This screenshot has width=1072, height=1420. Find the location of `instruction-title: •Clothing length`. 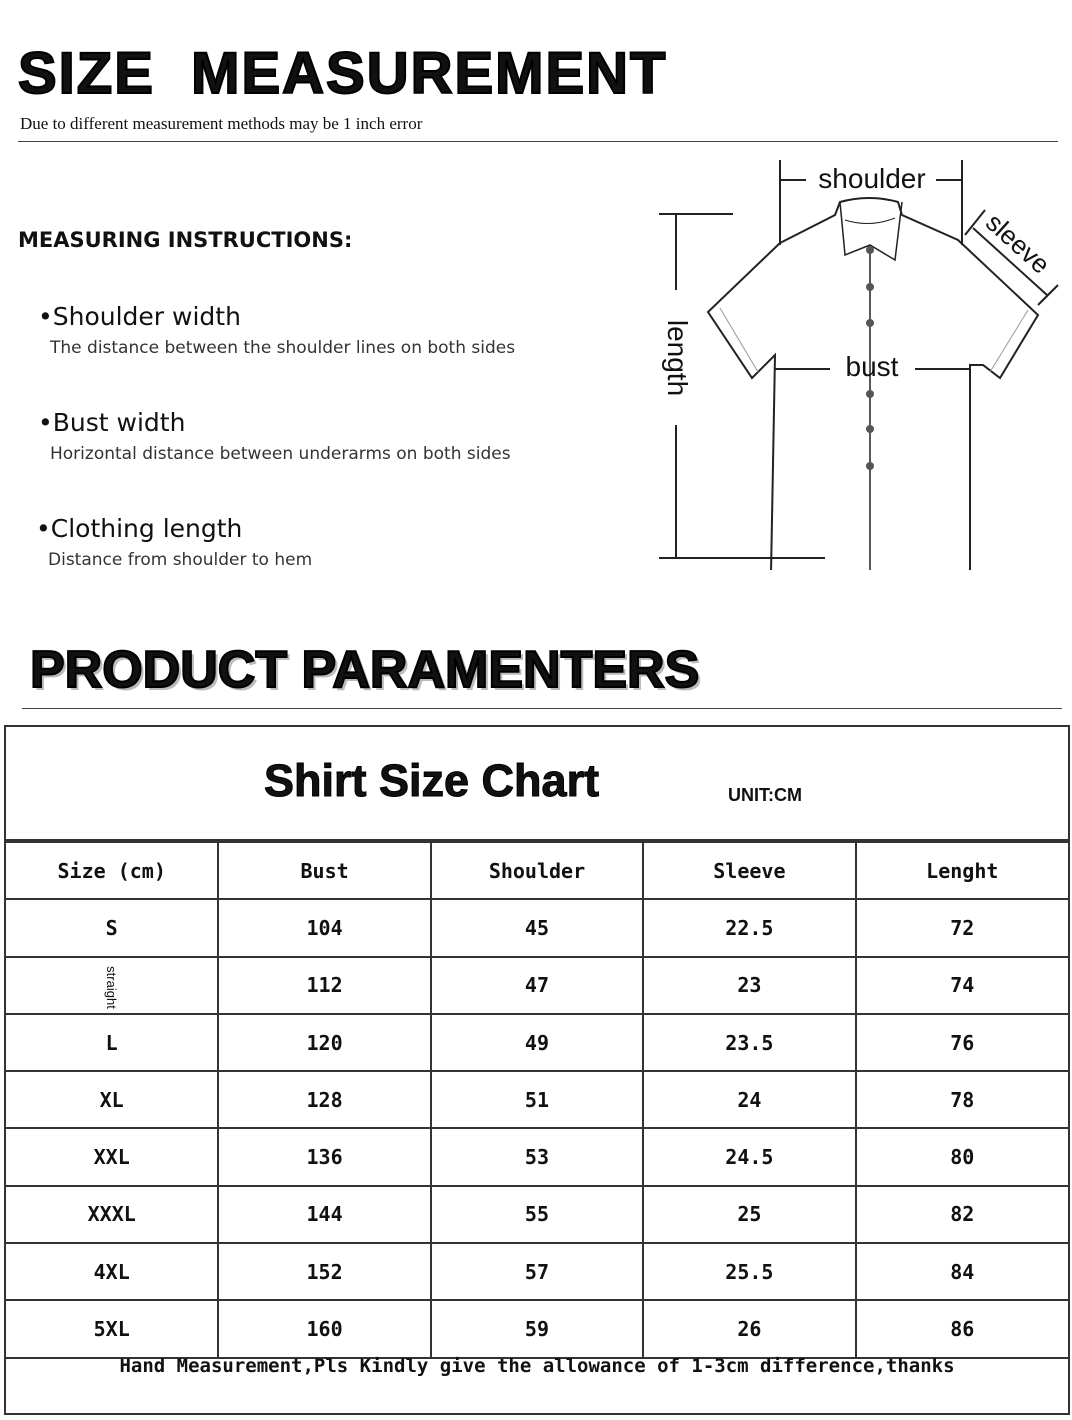

instruction-title: •Clothing length is located at coordinates (139, 528).